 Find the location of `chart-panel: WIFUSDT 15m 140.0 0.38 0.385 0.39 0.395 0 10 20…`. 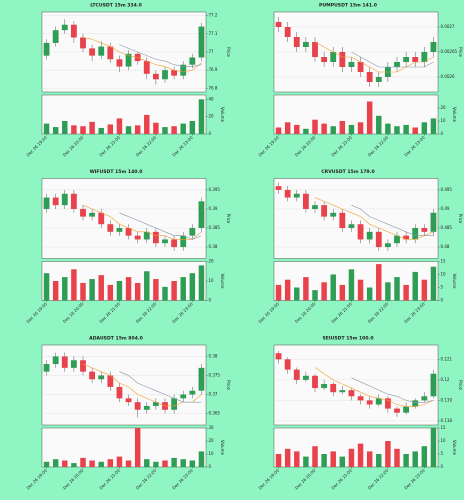

chart-panel: WIFUSDT 15m 140.0 0.38 0.385 0.39 0.395 0 10 20… is located at coordinates (128, 246).